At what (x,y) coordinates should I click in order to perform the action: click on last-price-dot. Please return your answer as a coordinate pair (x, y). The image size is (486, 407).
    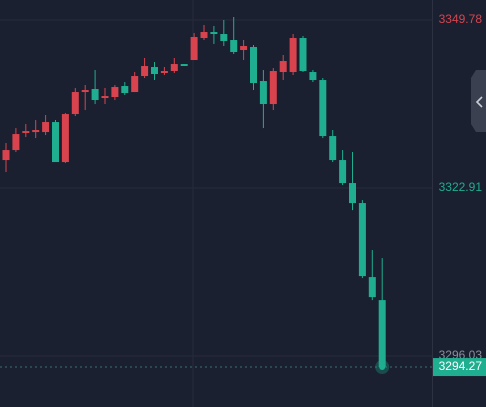
    Looking at the image, I should click on (382, 367).